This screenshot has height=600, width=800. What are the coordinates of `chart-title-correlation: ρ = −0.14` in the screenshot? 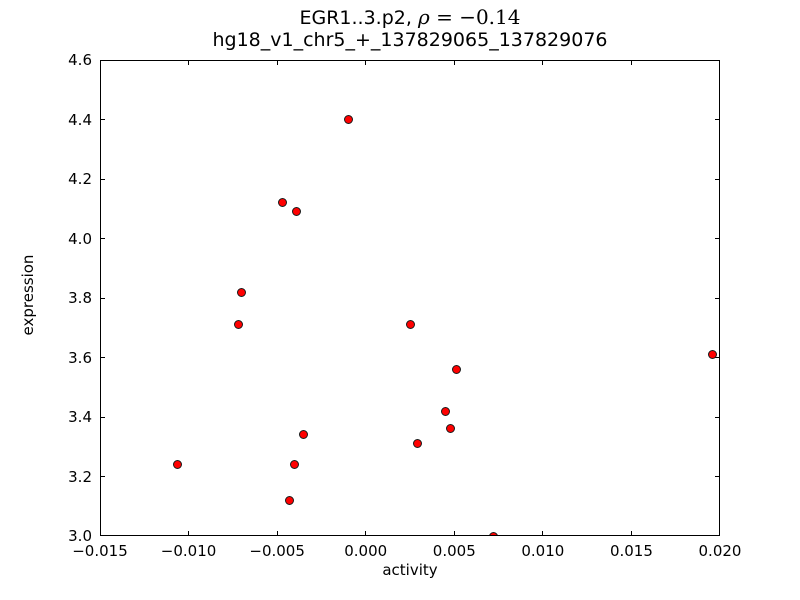 It's located at (469, 17).